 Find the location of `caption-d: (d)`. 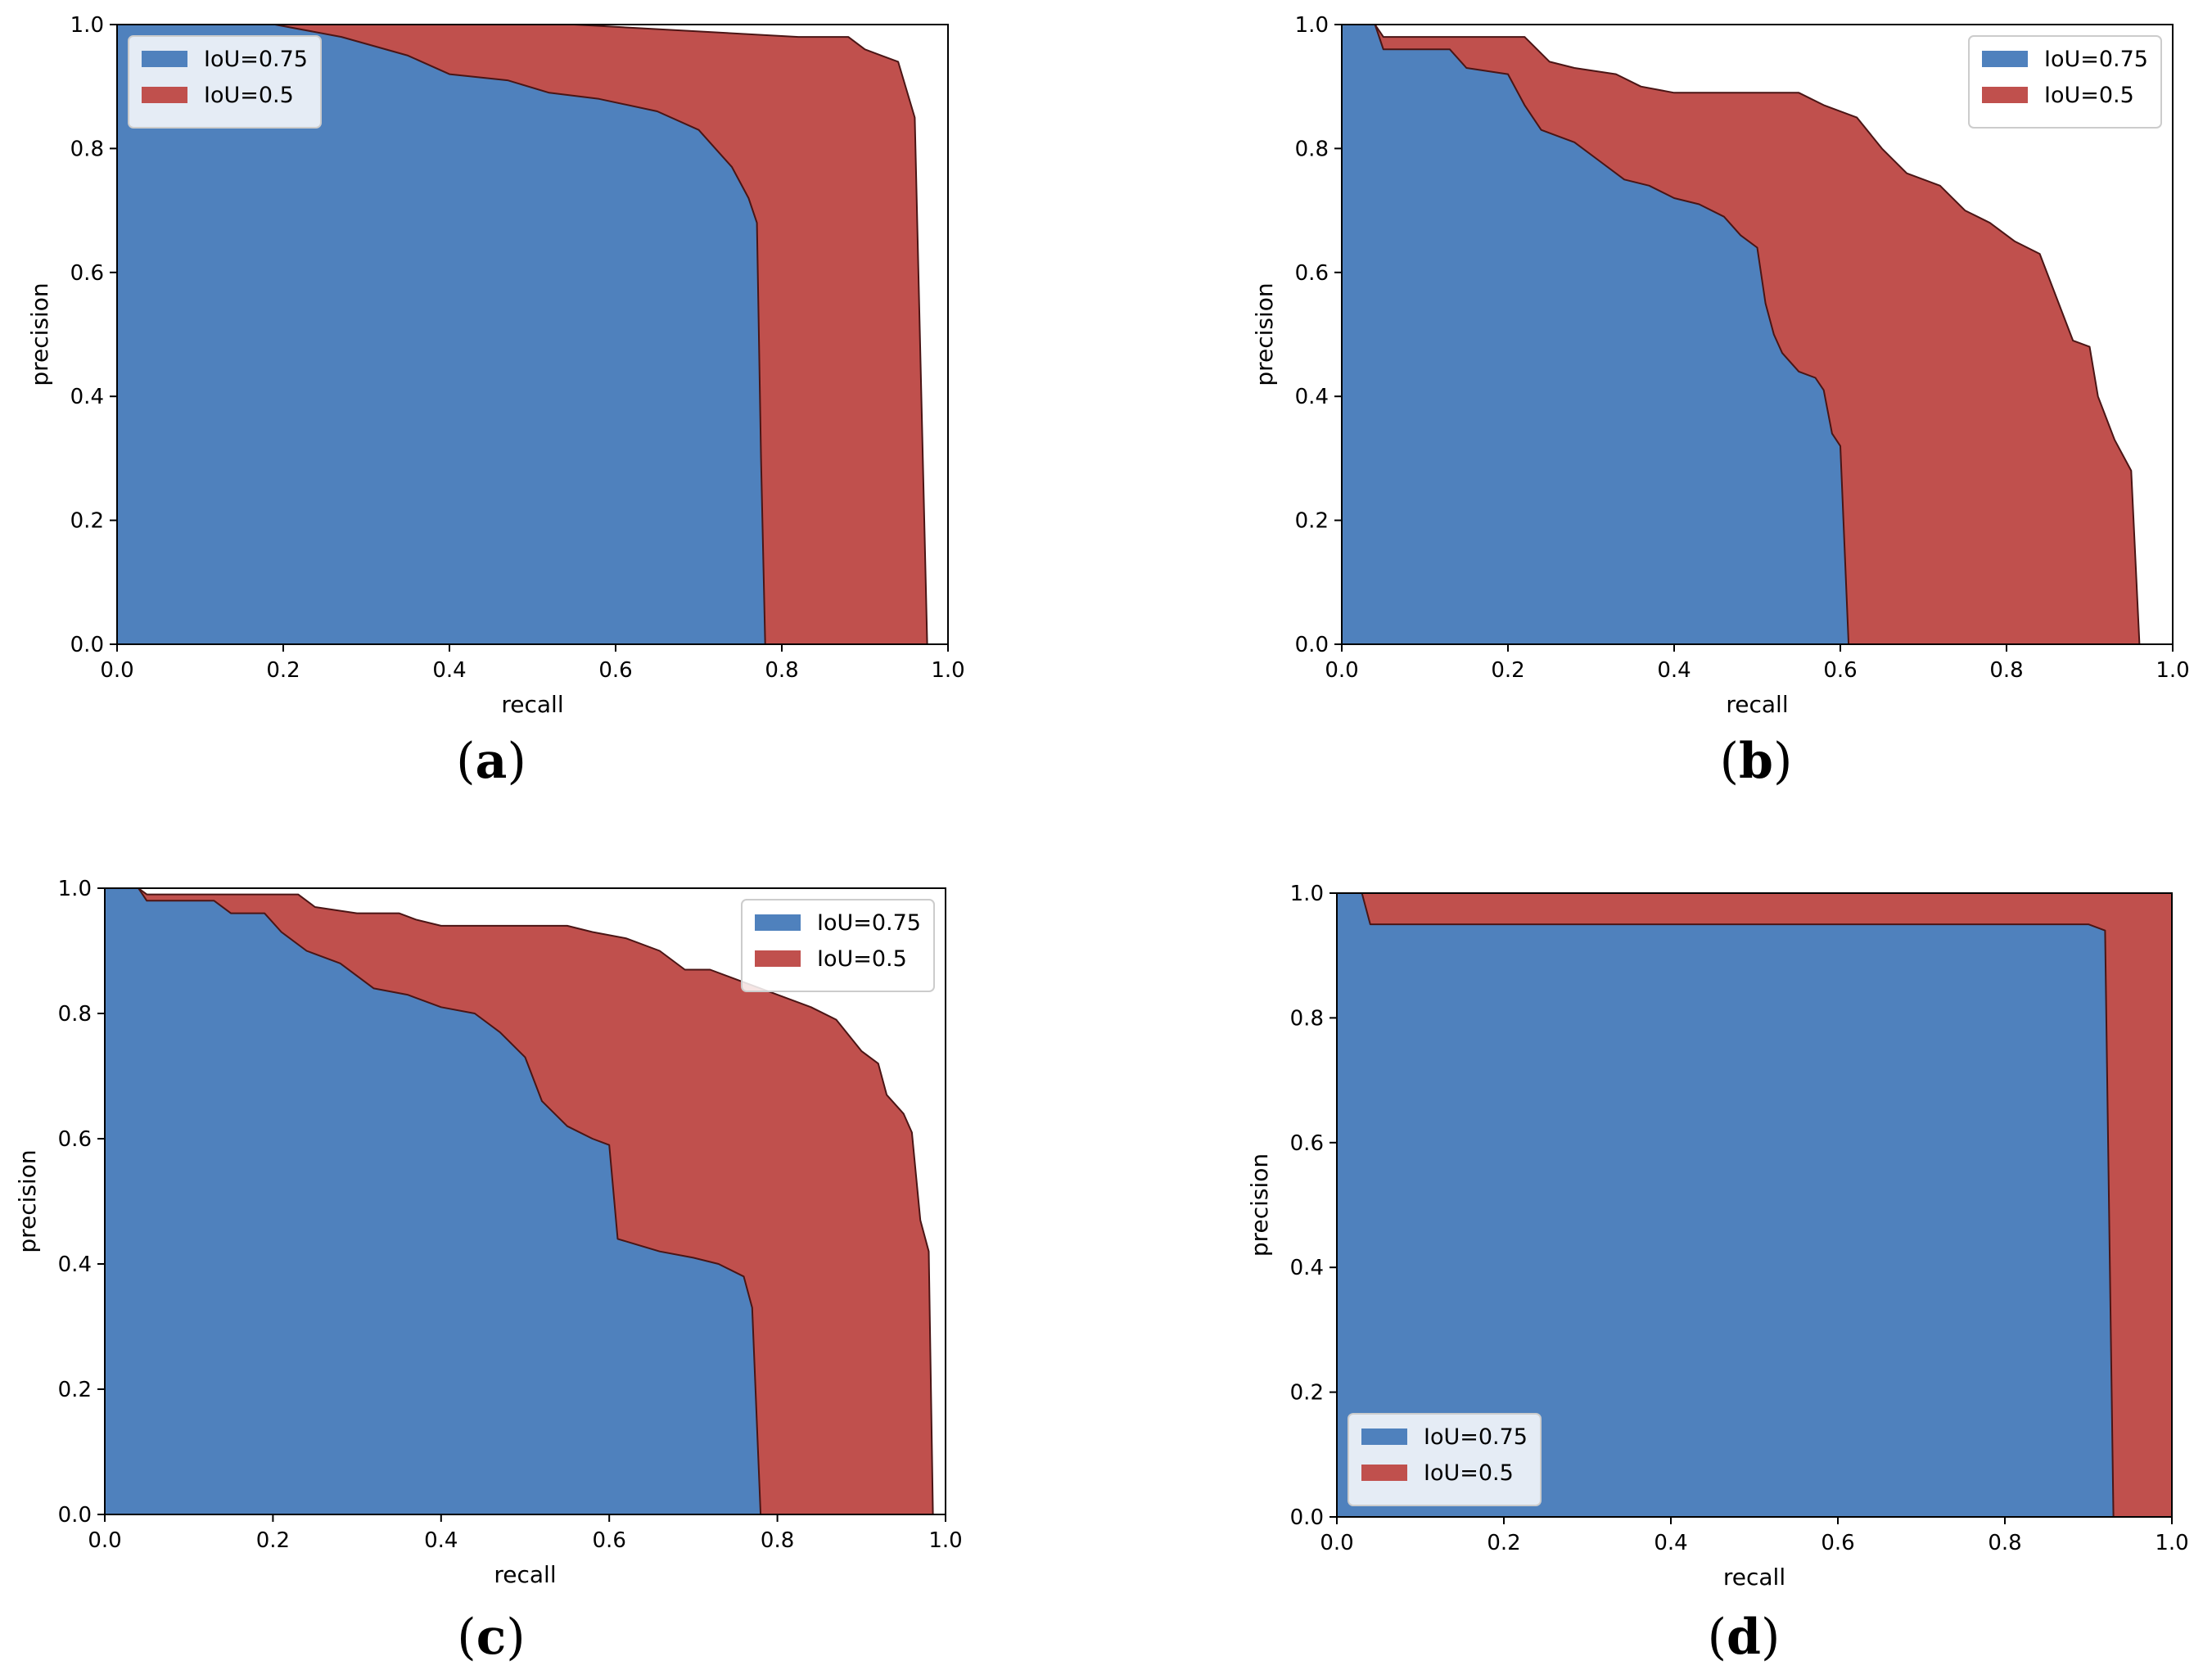

caption-d: (d) is located at coordinates (1744, 1637).